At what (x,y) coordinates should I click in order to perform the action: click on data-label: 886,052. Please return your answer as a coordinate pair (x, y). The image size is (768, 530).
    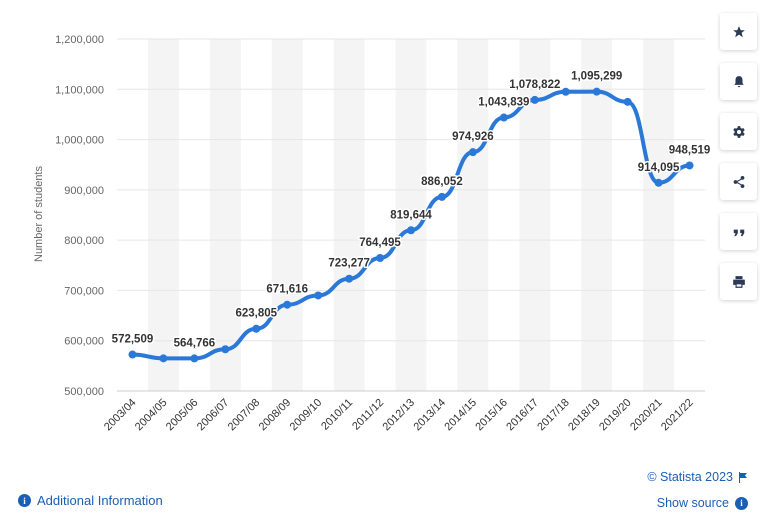
    Looking at the image, I should click on (442, 182).